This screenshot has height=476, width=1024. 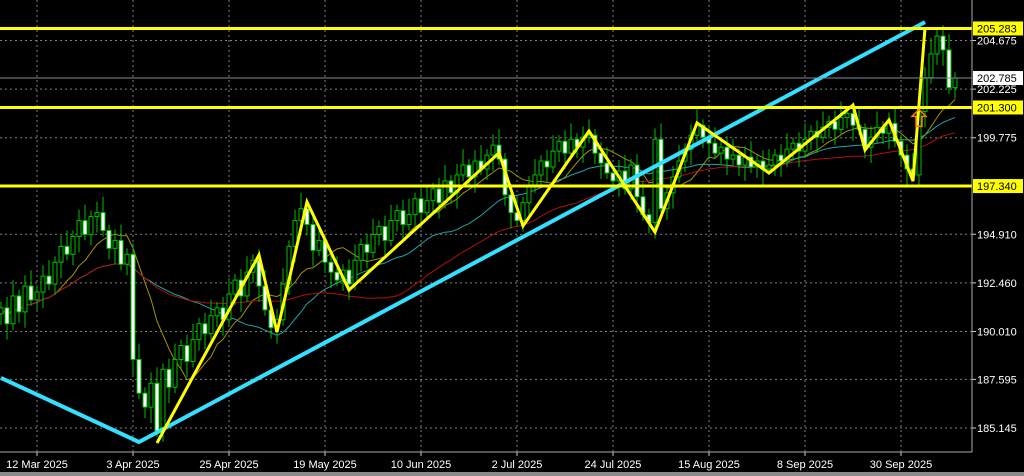 I want to click on x-tick-label: 19 May 2025, so click(x=325, y=465).